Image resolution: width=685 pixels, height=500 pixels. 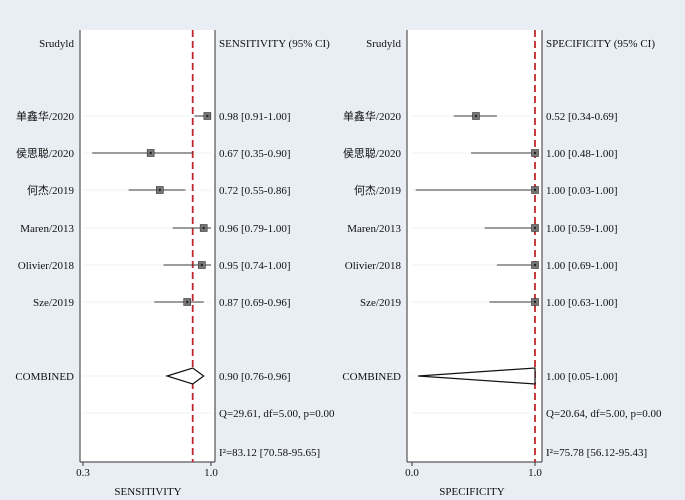 I want to click on sensitivity-study-header: Srudyld, so click(x=56, y=44).